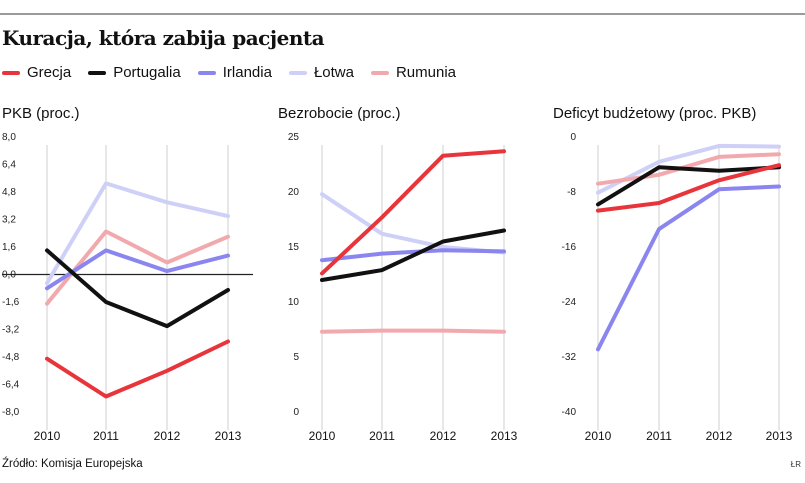 The height and width of the screenshot is (483, 805). Describe the element at coordinates (11, 385) in the screenshot. I see `y-tick-label: -6,4` at that location.